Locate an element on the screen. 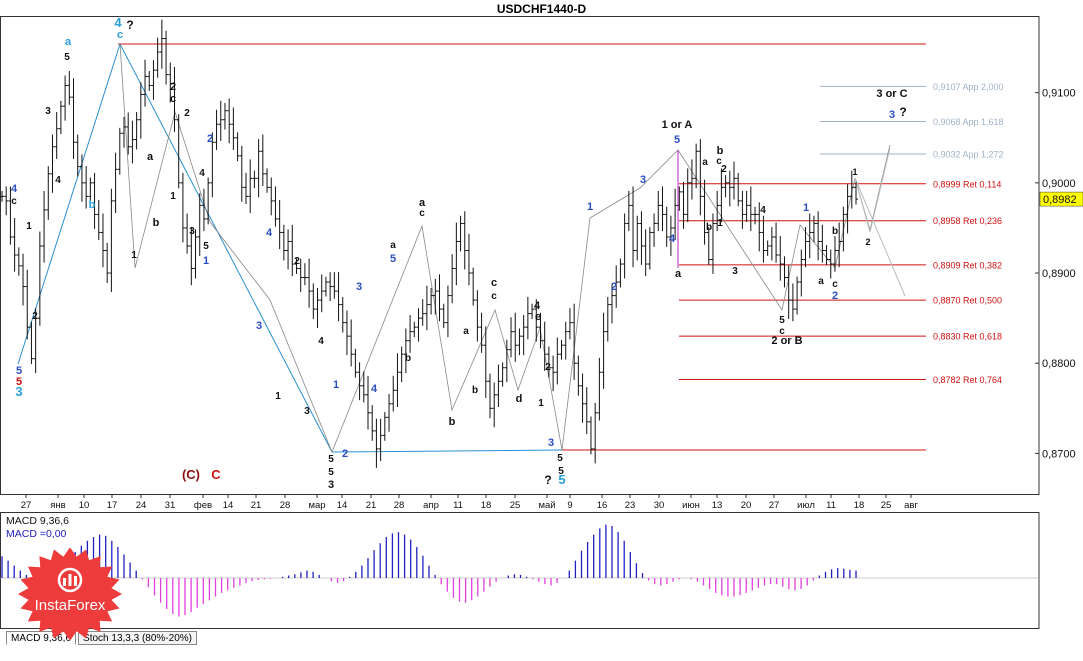 The height and width of the screenshot is (661, 1083). fib-level-label: 0,9068 App 1,618 is located at coordinates (968, 122).